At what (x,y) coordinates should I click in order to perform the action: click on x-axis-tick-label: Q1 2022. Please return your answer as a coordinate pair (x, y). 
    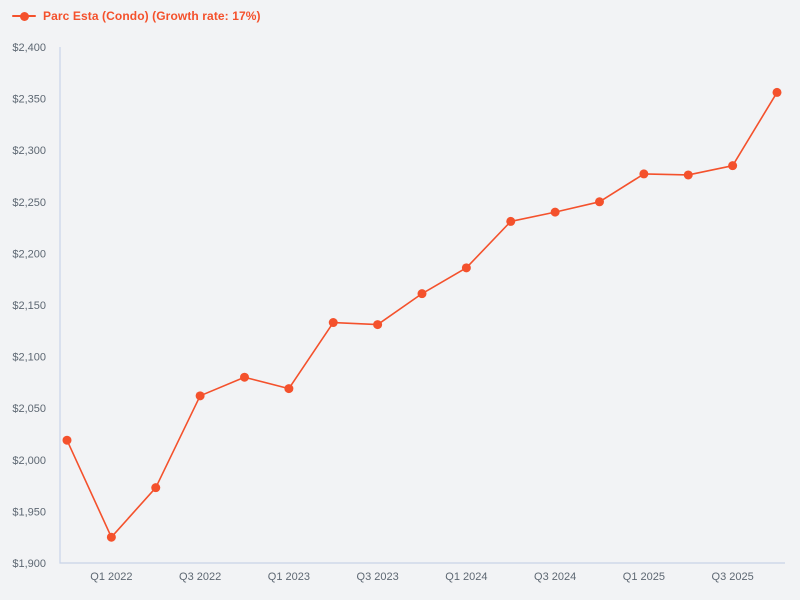
    Looking at the image, I should click on (111, 577).